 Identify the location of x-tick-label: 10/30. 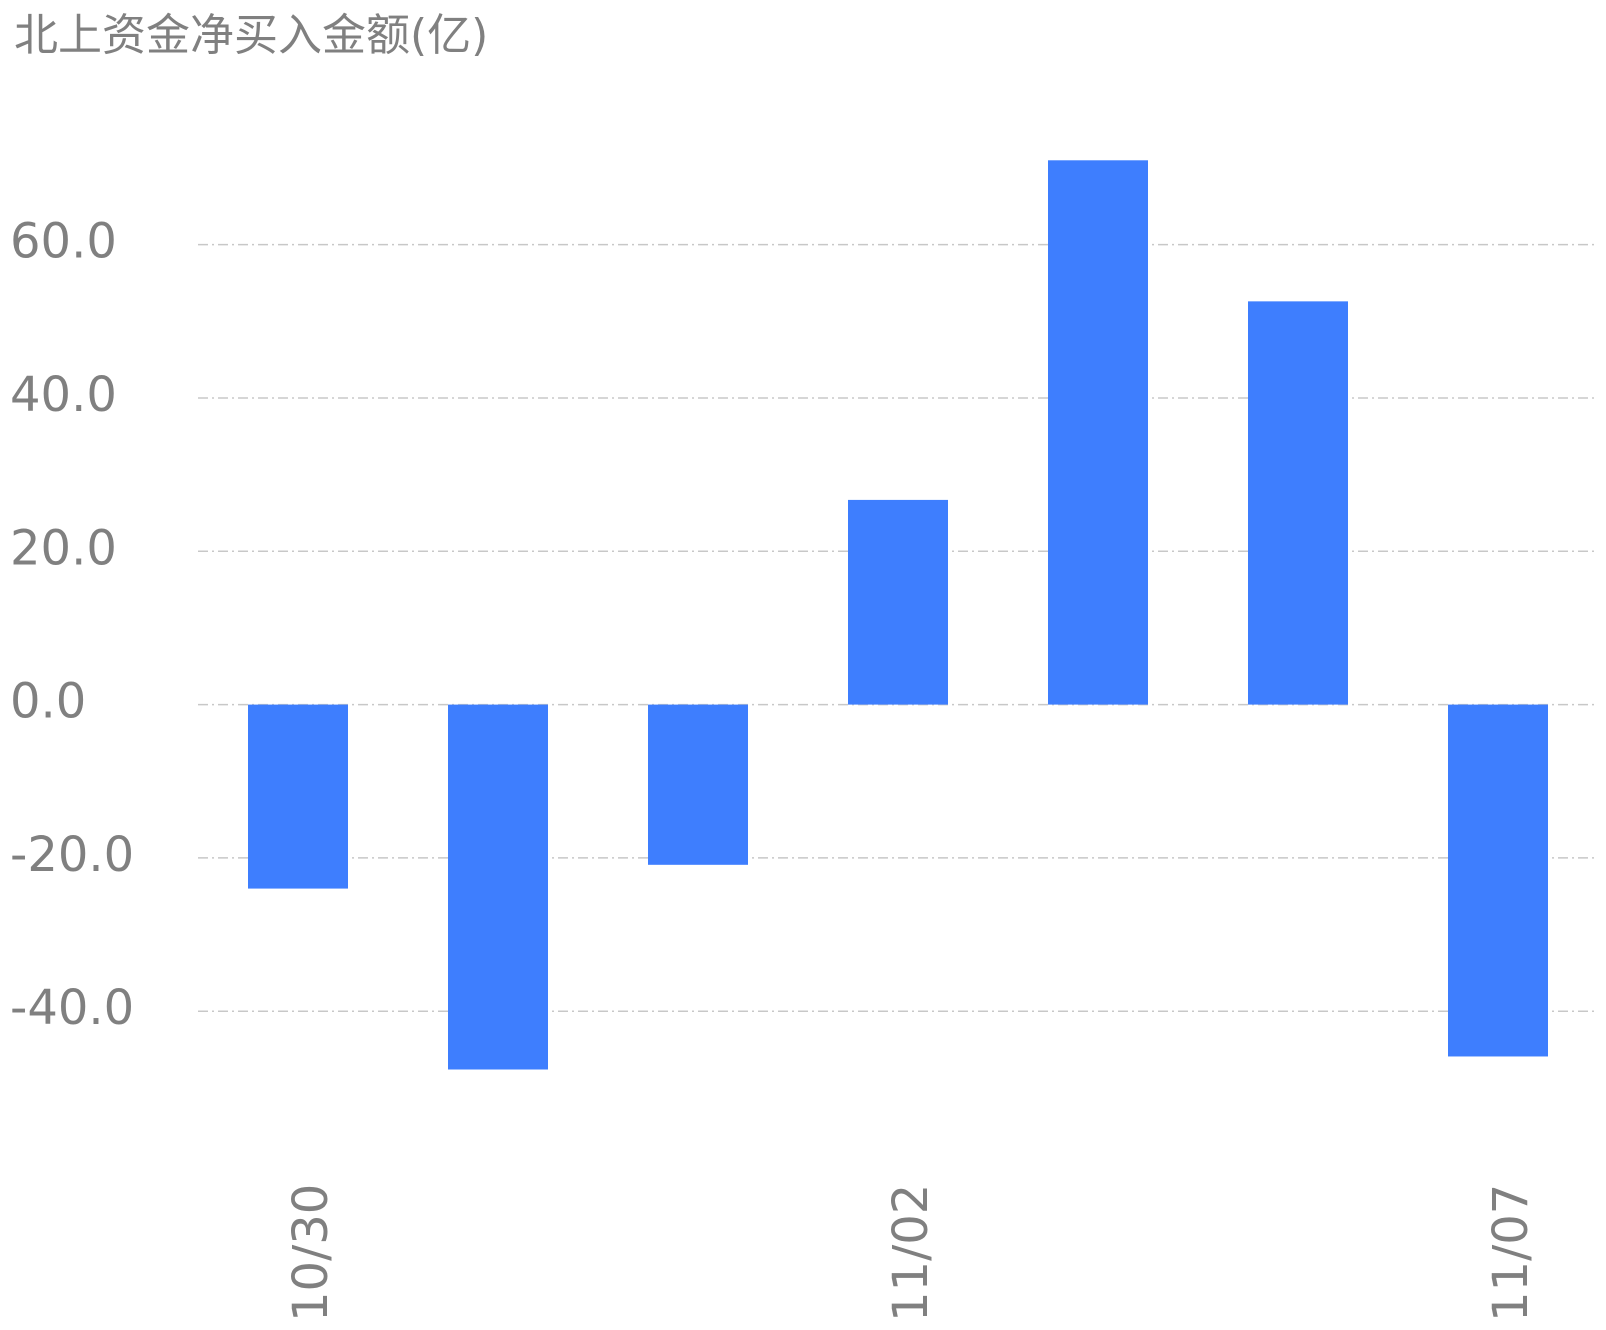
(311, 1253).